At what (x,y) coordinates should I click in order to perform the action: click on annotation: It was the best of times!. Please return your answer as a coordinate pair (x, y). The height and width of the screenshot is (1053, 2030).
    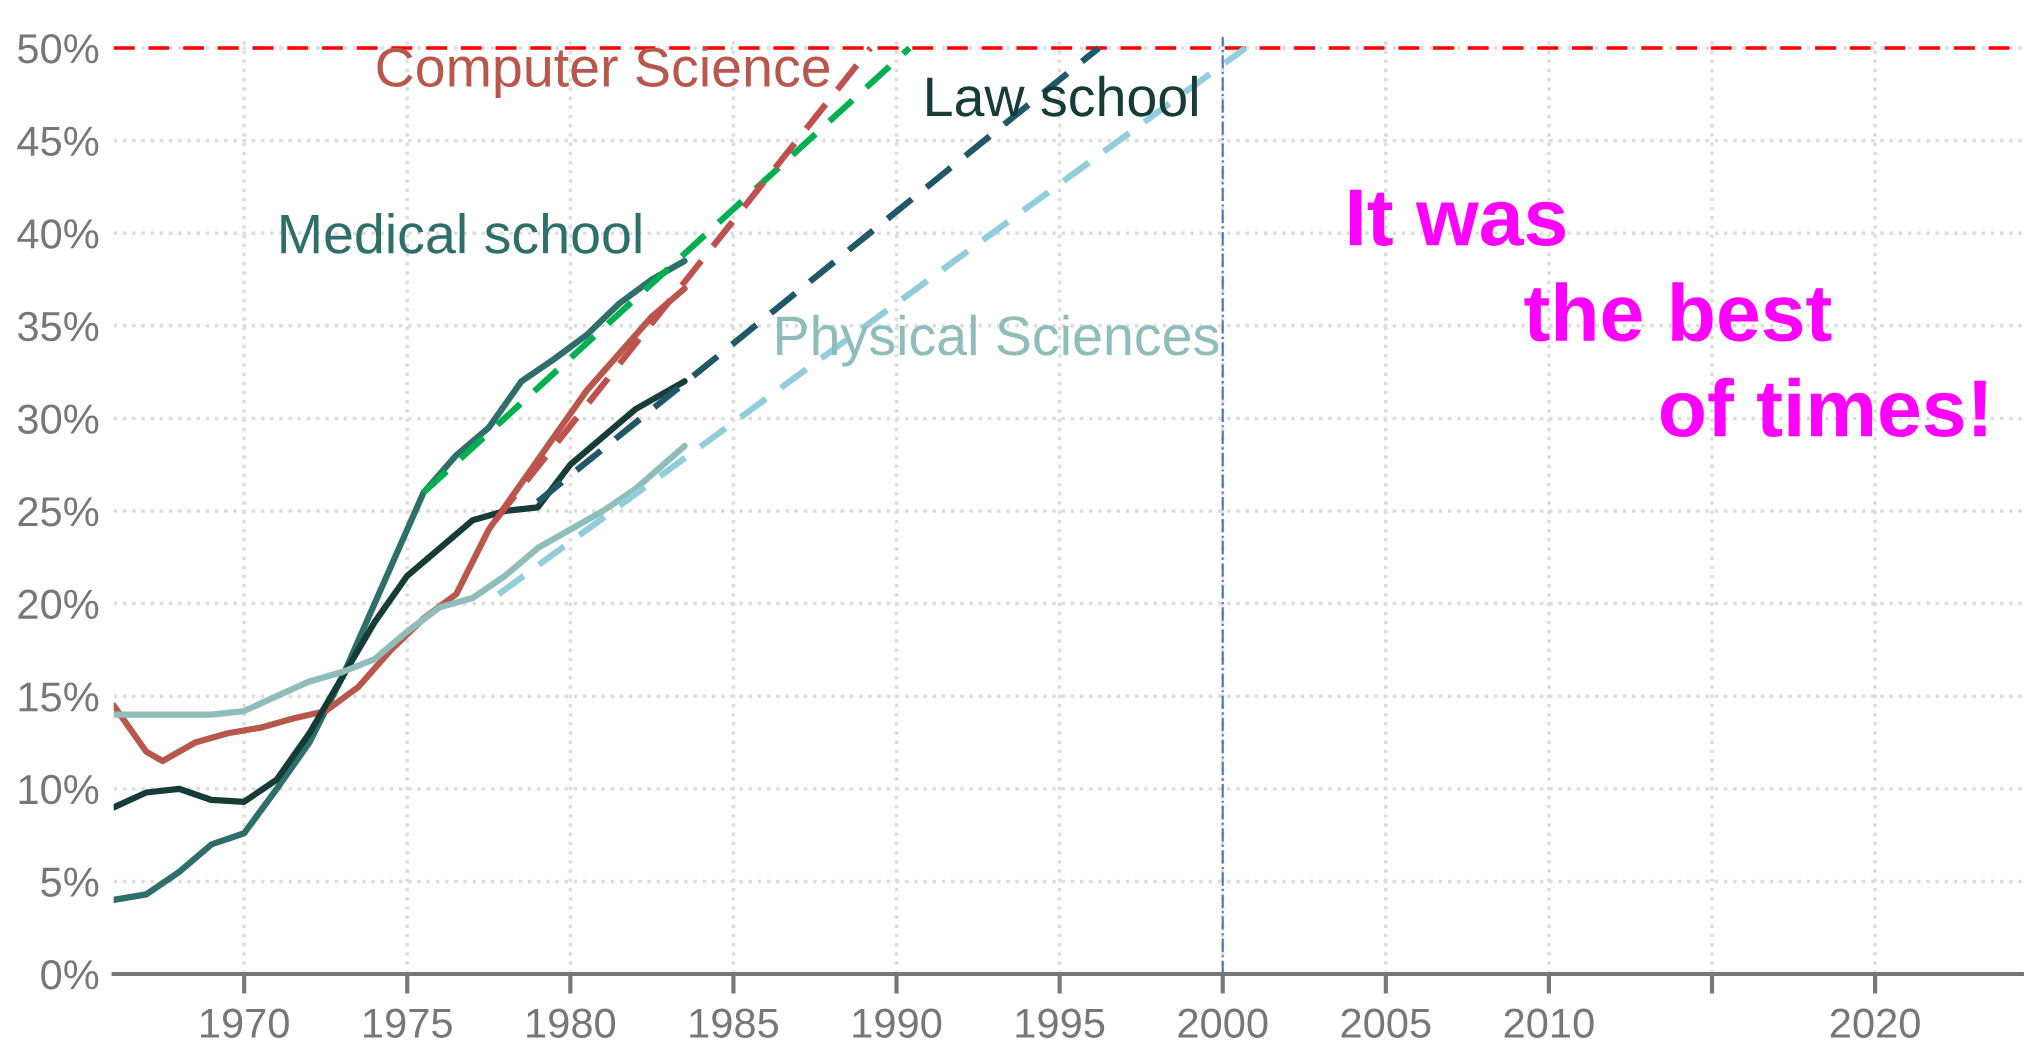
    Looking at the image, I should click on (1667, 313).